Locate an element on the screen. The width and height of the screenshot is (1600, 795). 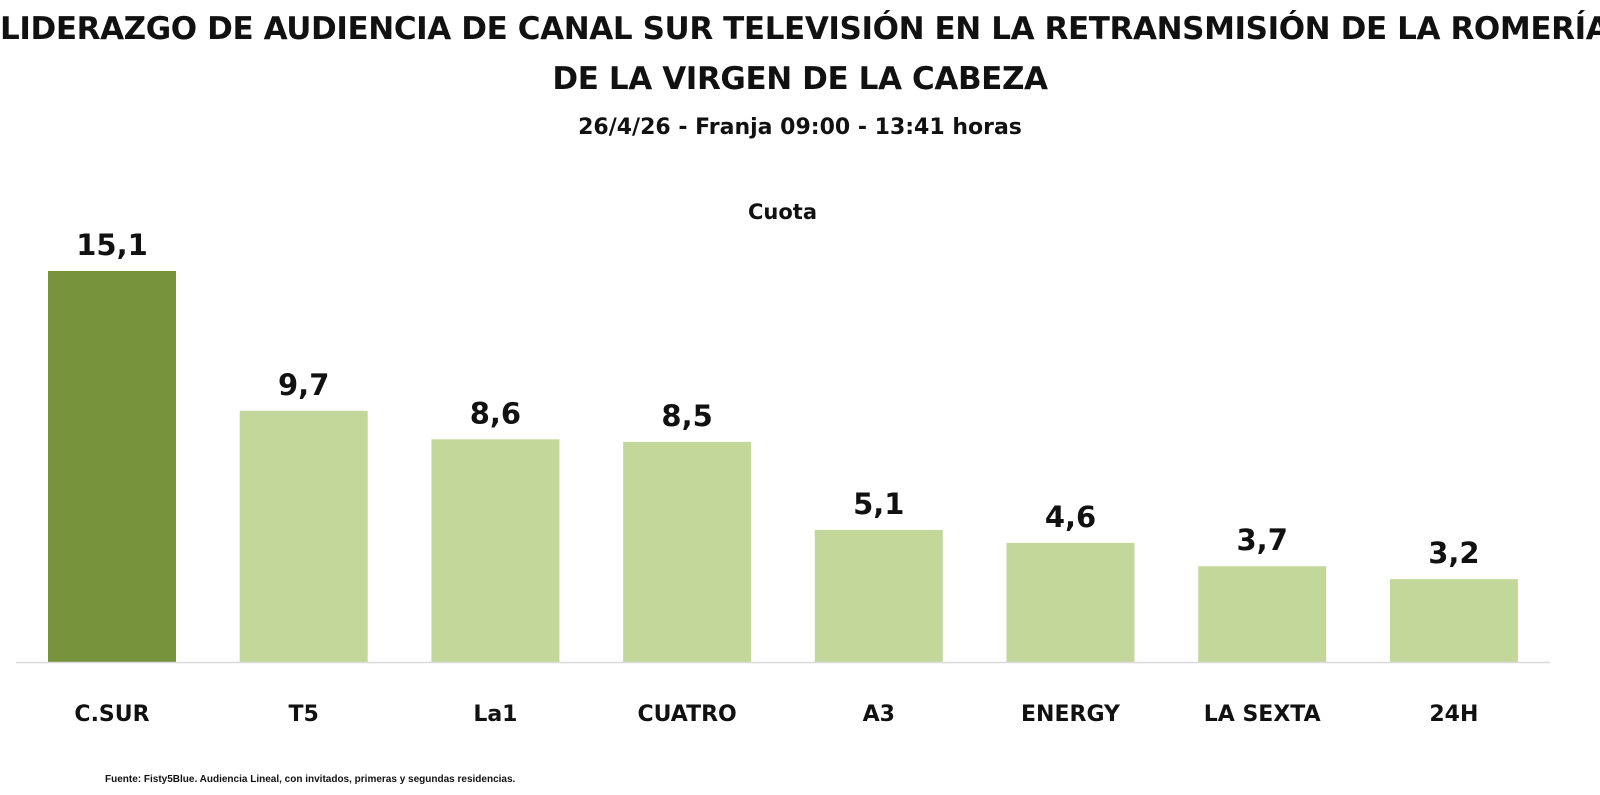
category-label-energy: ENERGY is located at coordinates (1071, 714).